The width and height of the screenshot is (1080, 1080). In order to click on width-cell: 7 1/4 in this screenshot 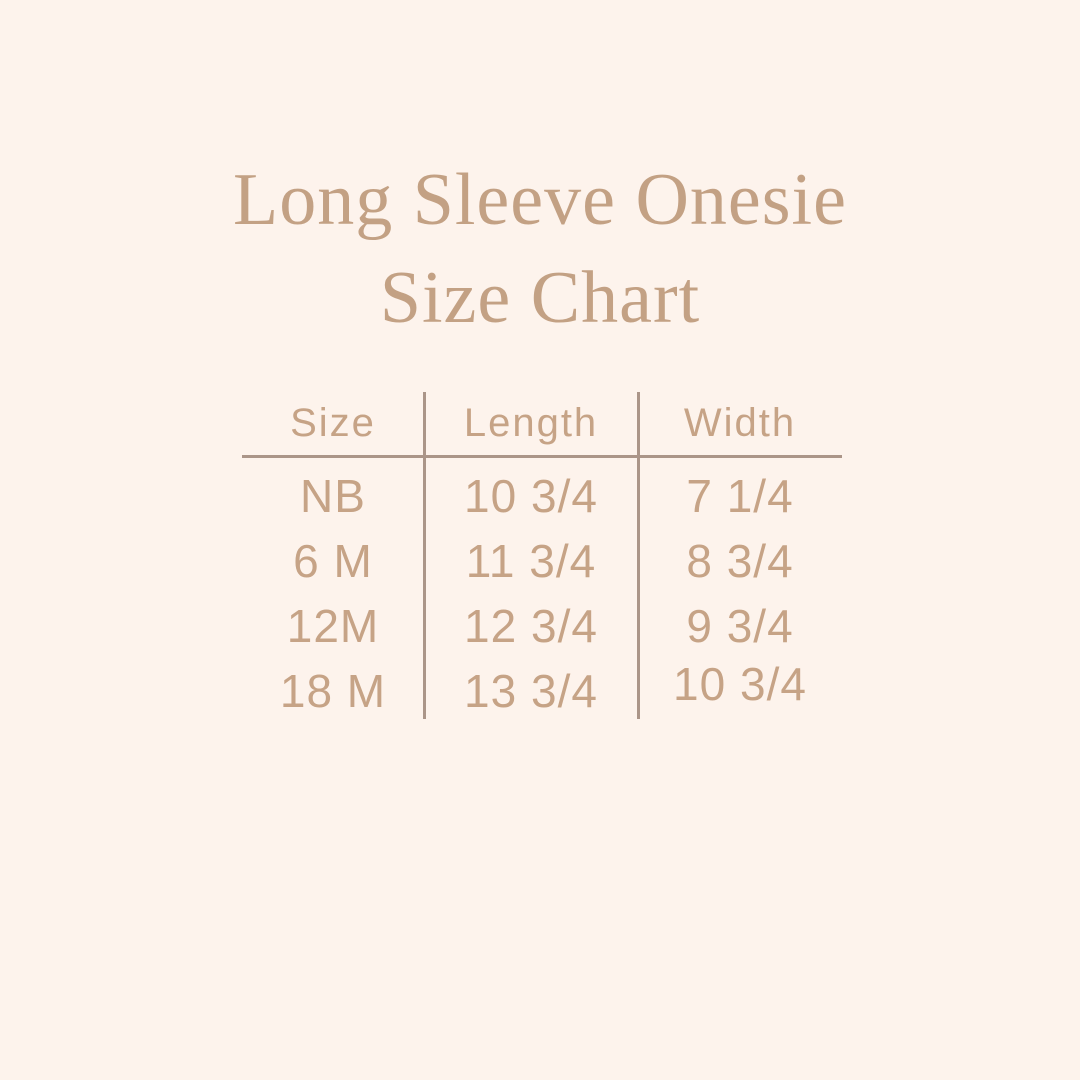, I will do `click(740, 495)`.